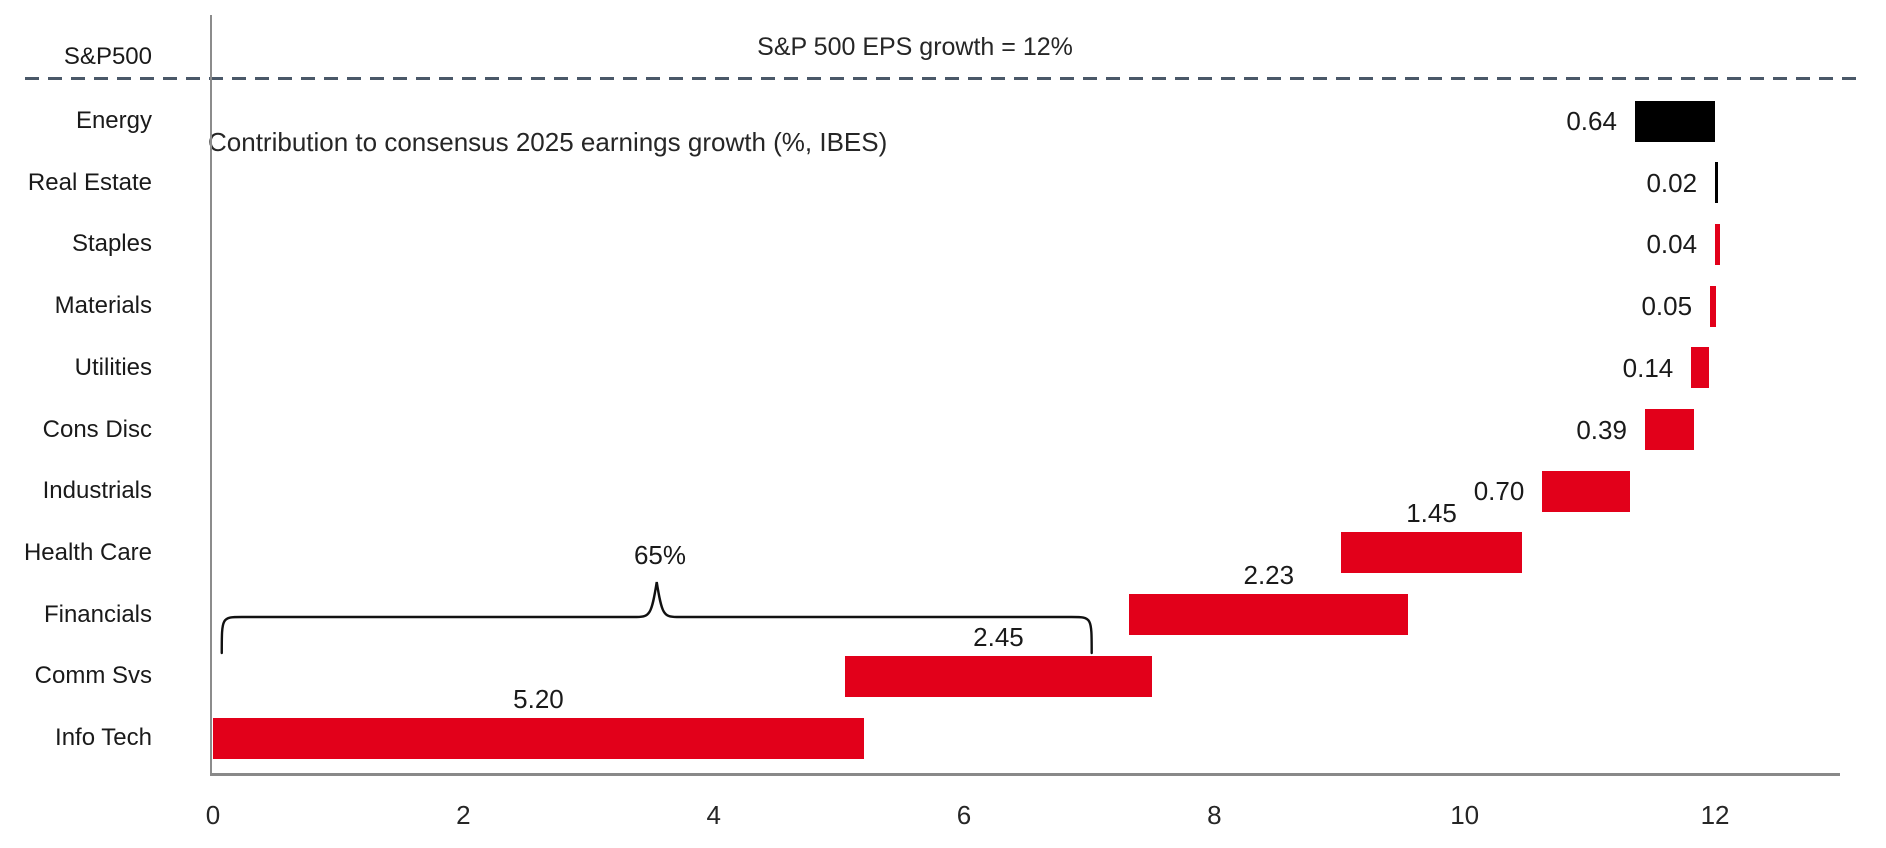  I want to click on row-label-real-estate: Real Estate, so click(89, 182).